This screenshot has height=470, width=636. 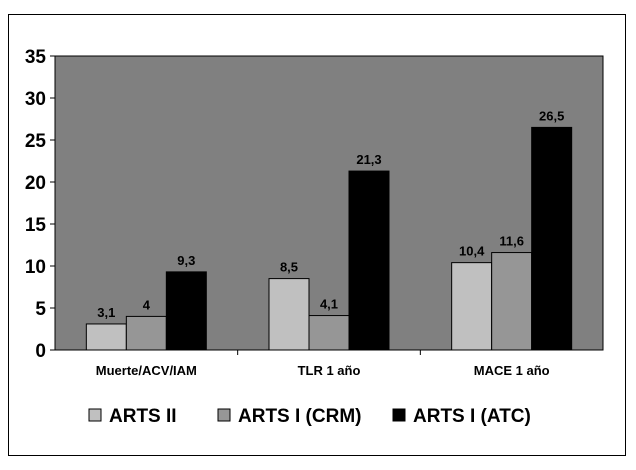 I want to click on y-axis: 0 5 10 15 20 25 30 35, so click(x=40, y=204).